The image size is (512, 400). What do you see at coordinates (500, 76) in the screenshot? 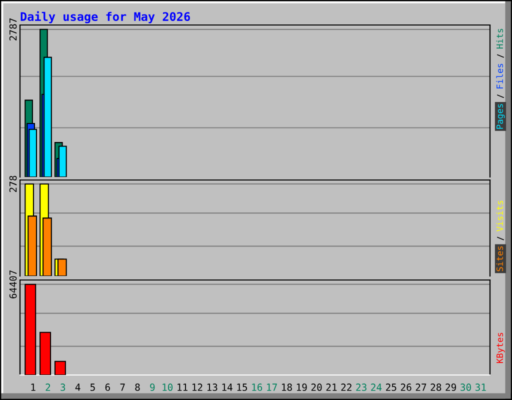
I see `legend-label: Files` at bounding box center [500, 76].